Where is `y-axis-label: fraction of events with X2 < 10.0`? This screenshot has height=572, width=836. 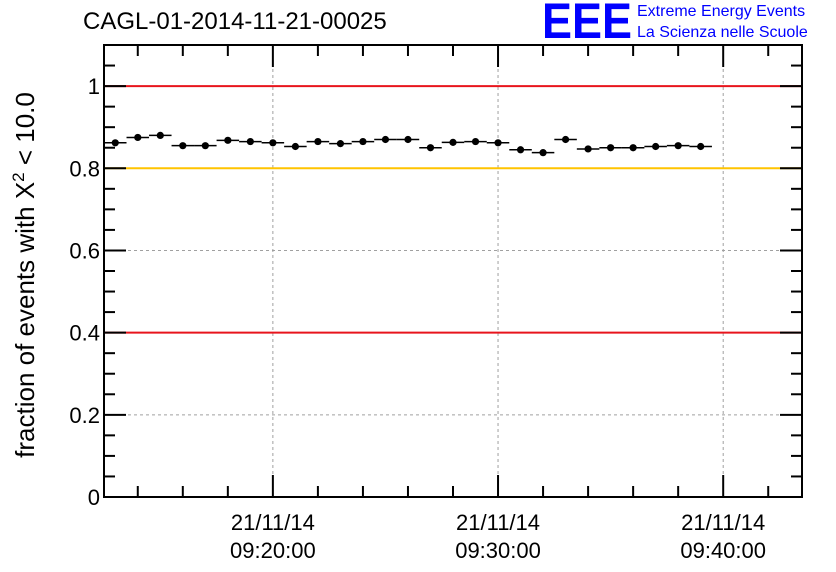
y-axis-label: fraction of events with X2 < 10.0 is located at coordinates (24, 275).